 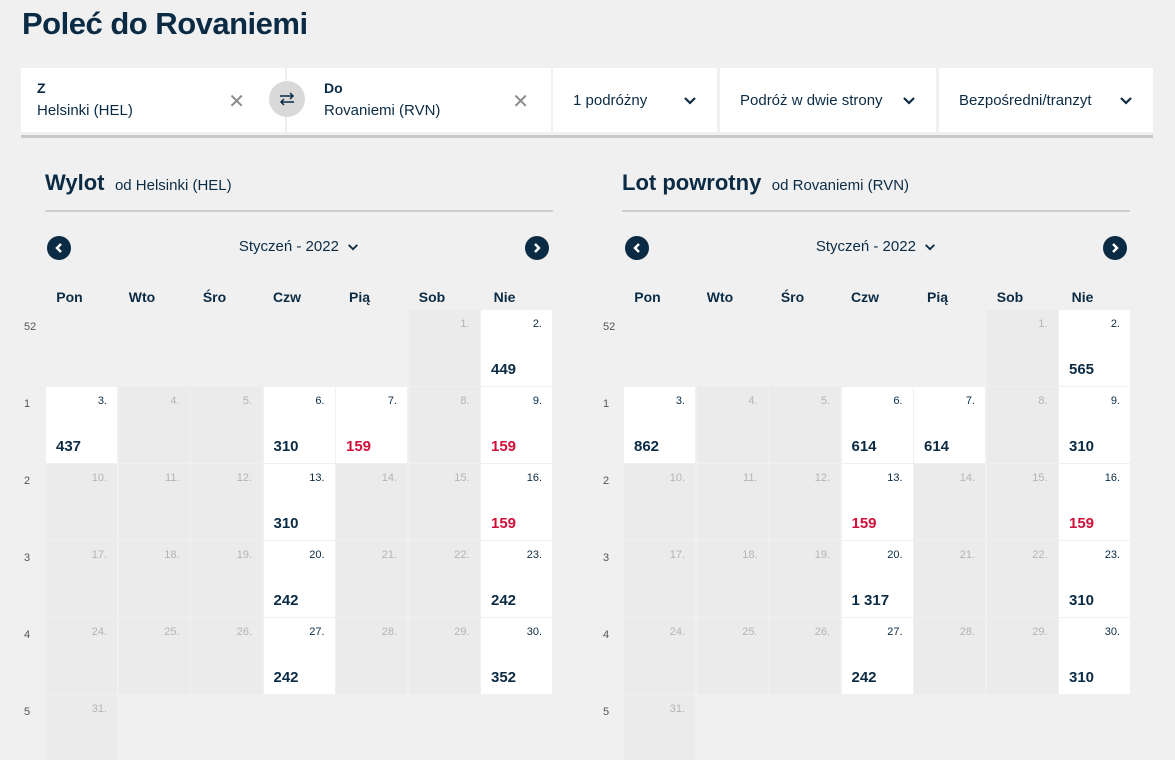 What do you see at coordinates (1094, 579) in the screenshot?
I see `calendar-day: 23. 310` at bounding box center [1094, 579].